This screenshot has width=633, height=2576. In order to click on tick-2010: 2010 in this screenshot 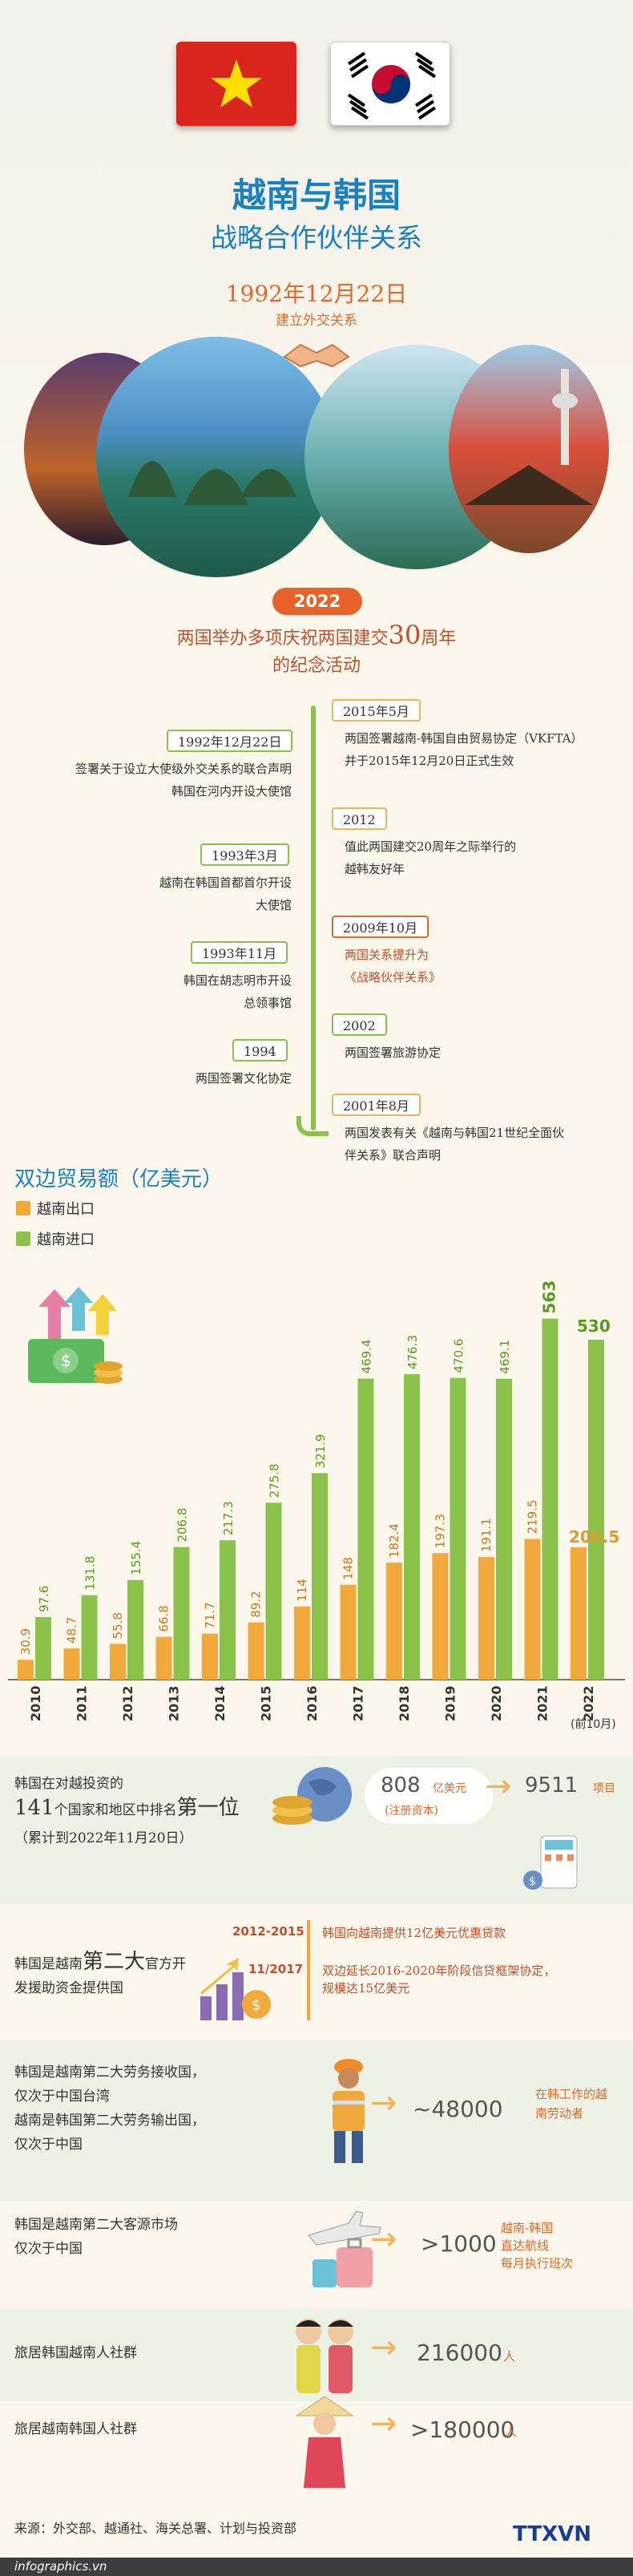, I will do `click(35, 1703)`.